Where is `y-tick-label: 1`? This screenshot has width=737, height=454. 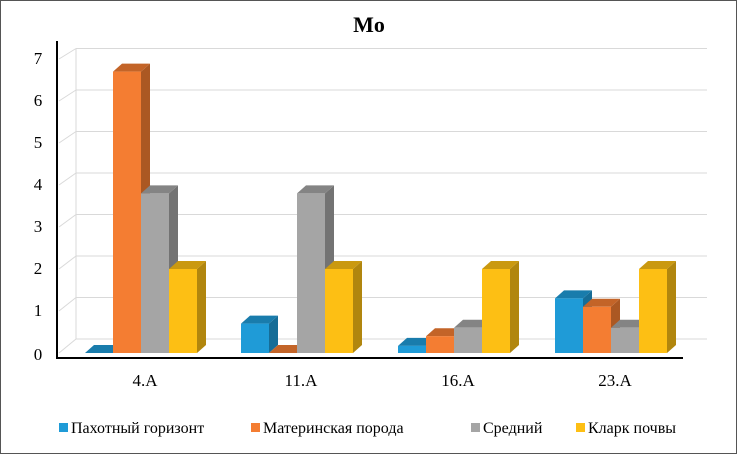 y-tick-label: 1 is located at coordinates (38, 310).